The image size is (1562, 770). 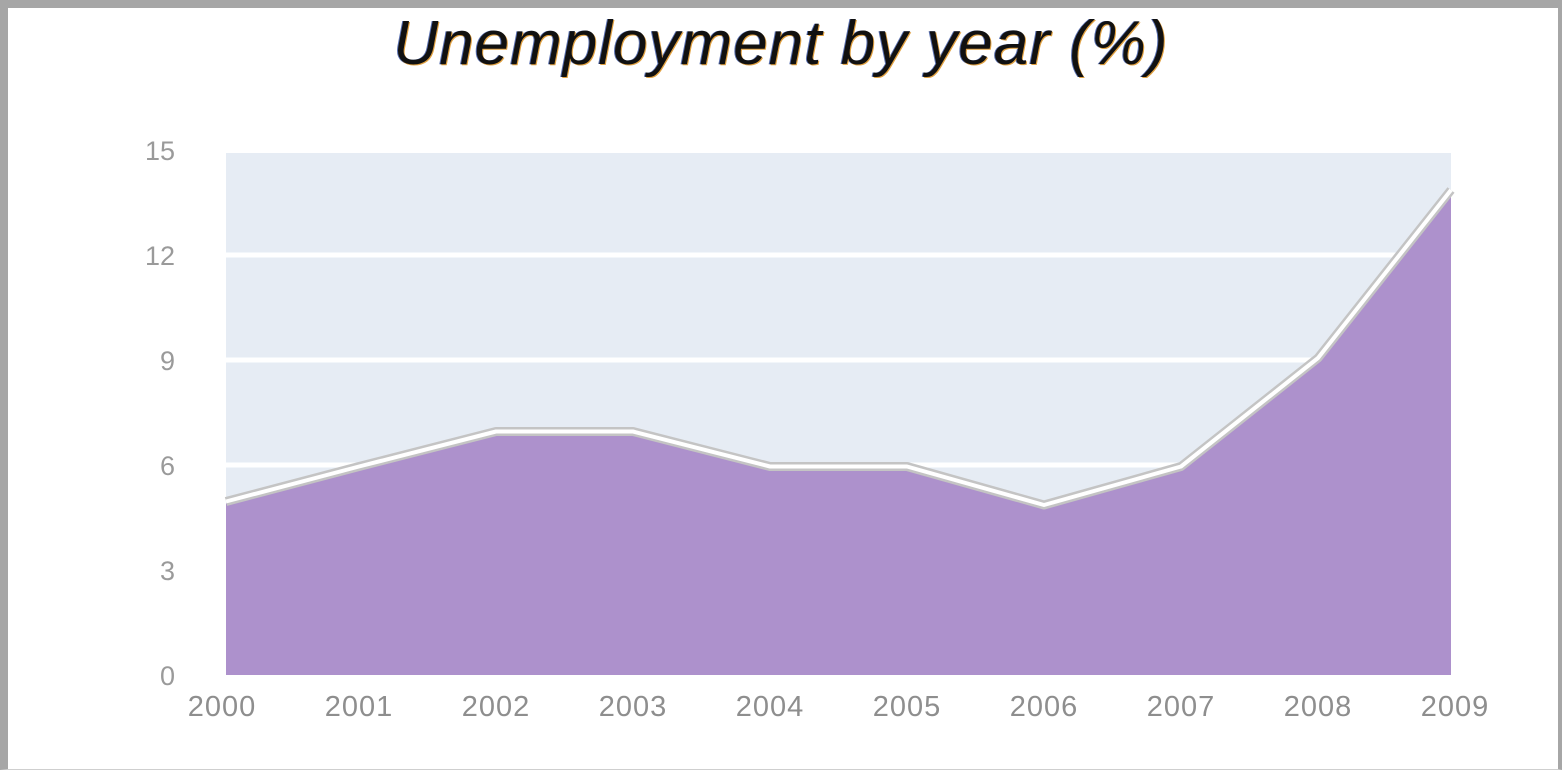 What do you see at coordinates (160, 151) in the screenshot?
I see `y-tick-label: 15` at bounding box center [160, 151].